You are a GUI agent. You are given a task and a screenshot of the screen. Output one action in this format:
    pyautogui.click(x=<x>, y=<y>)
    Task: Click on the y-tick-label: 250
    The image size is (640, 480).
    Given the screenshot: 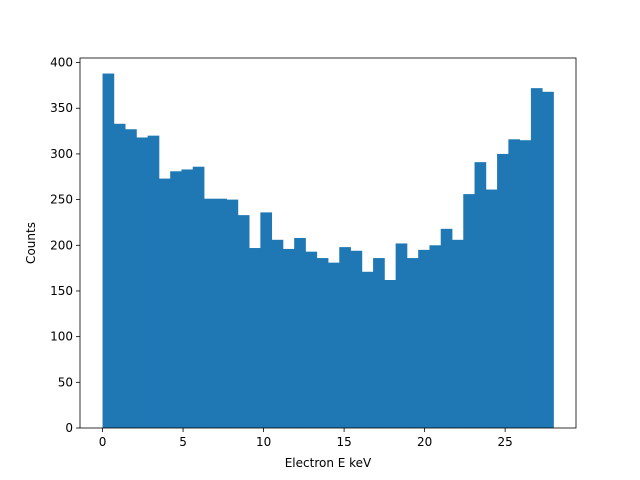 What is the action you would take?
    pyautogui.click(x=61, y=200)
    